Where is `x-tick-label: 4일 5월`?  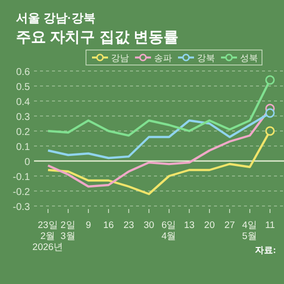
x-tick-label: 4일 5월 is located at coordinates (250, 231).